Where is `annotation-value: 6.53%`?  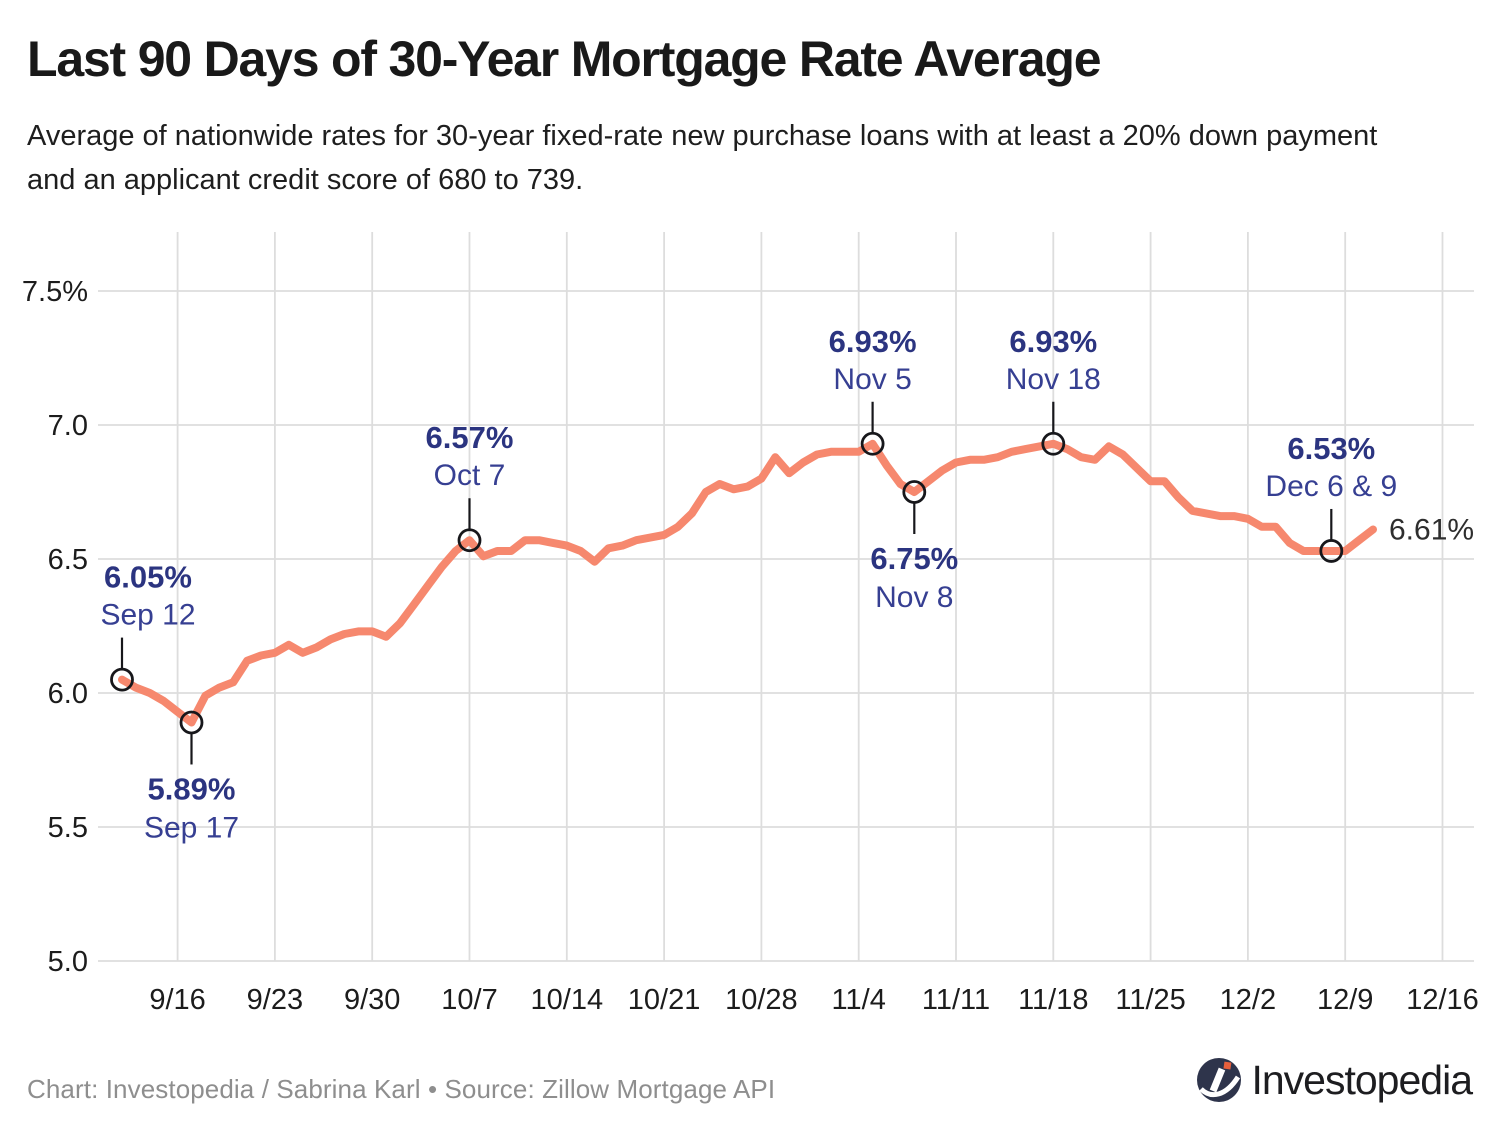
annotation-value: 6.53% is located at coordinates (1331, 448).